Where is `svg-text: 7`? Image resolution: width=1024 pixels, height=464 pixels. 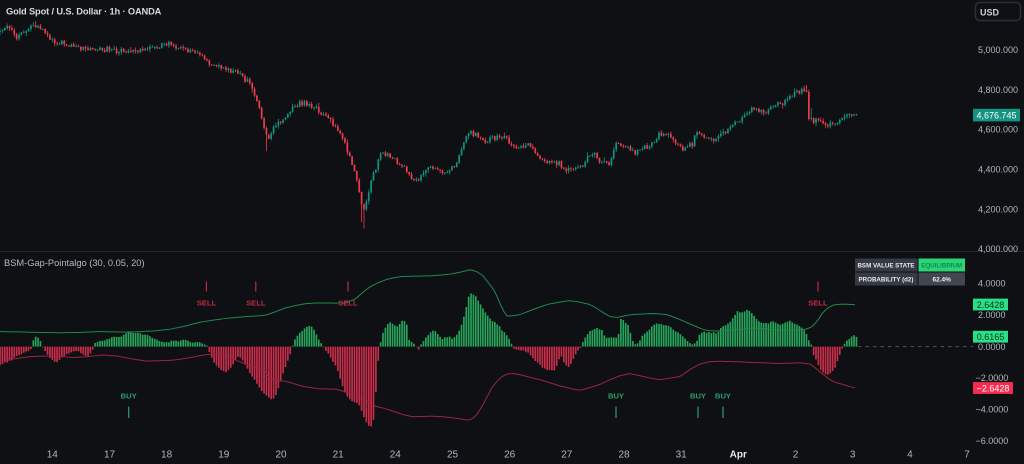 svg-text: 7 is located at coordinates (967, 455).